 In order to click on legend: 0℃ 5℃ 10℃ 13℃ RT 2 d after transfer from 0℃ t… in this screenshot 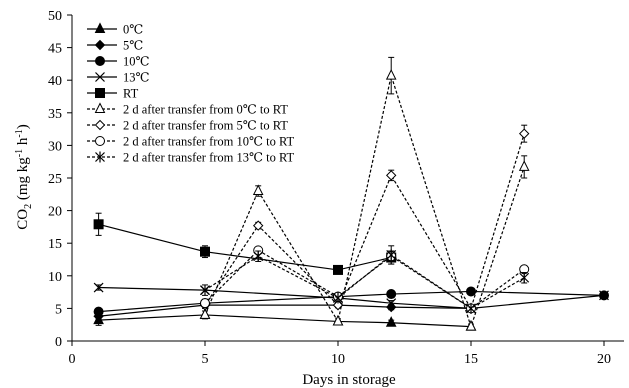, I will do `click(191, 93)`.